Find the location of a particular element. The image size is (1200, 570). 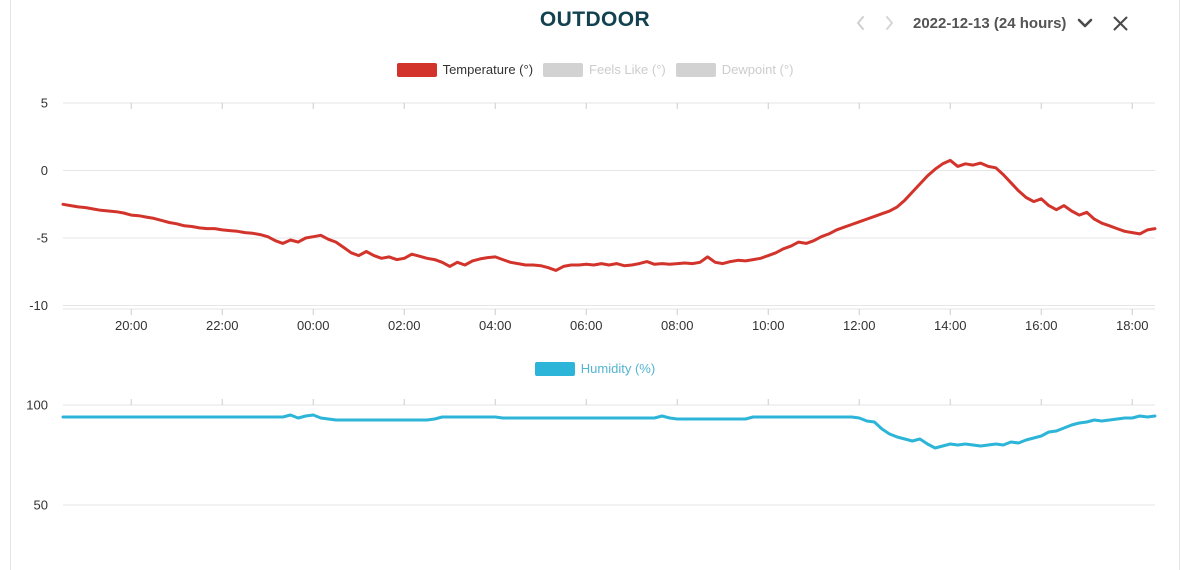

svg-text: 0 is located at coordinates (44, 170).